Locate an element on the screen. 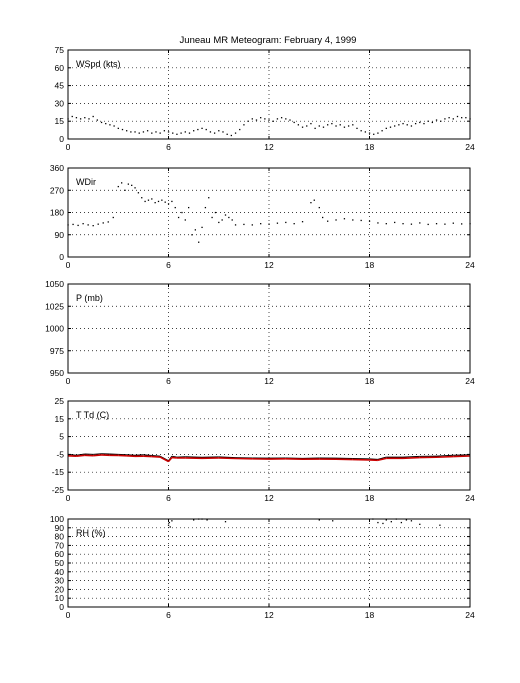  x-tick-label: 18 is located at coordinates (370, 265).